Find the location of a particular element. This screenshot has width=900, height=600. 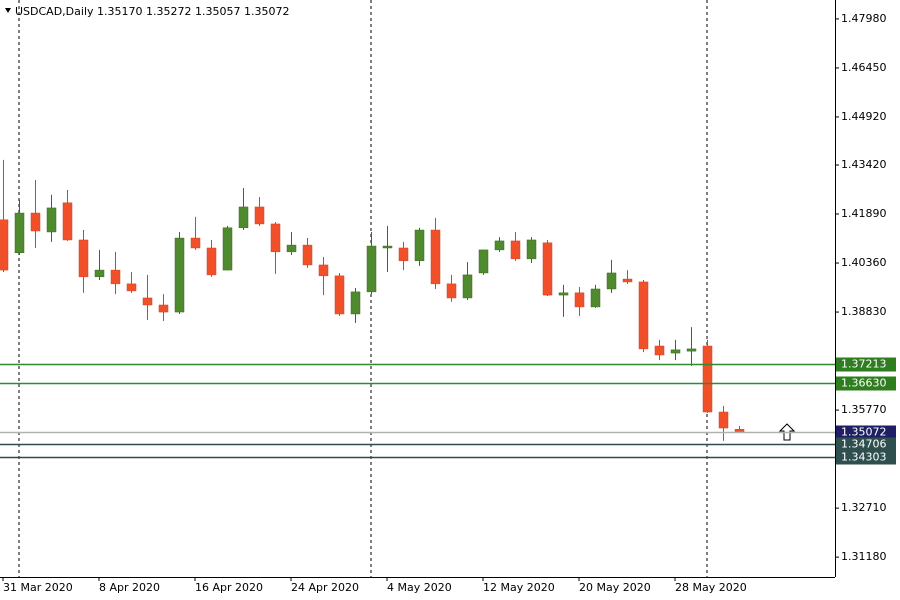

price-level-label: 1.36630 is located at coordinates (864, 383).